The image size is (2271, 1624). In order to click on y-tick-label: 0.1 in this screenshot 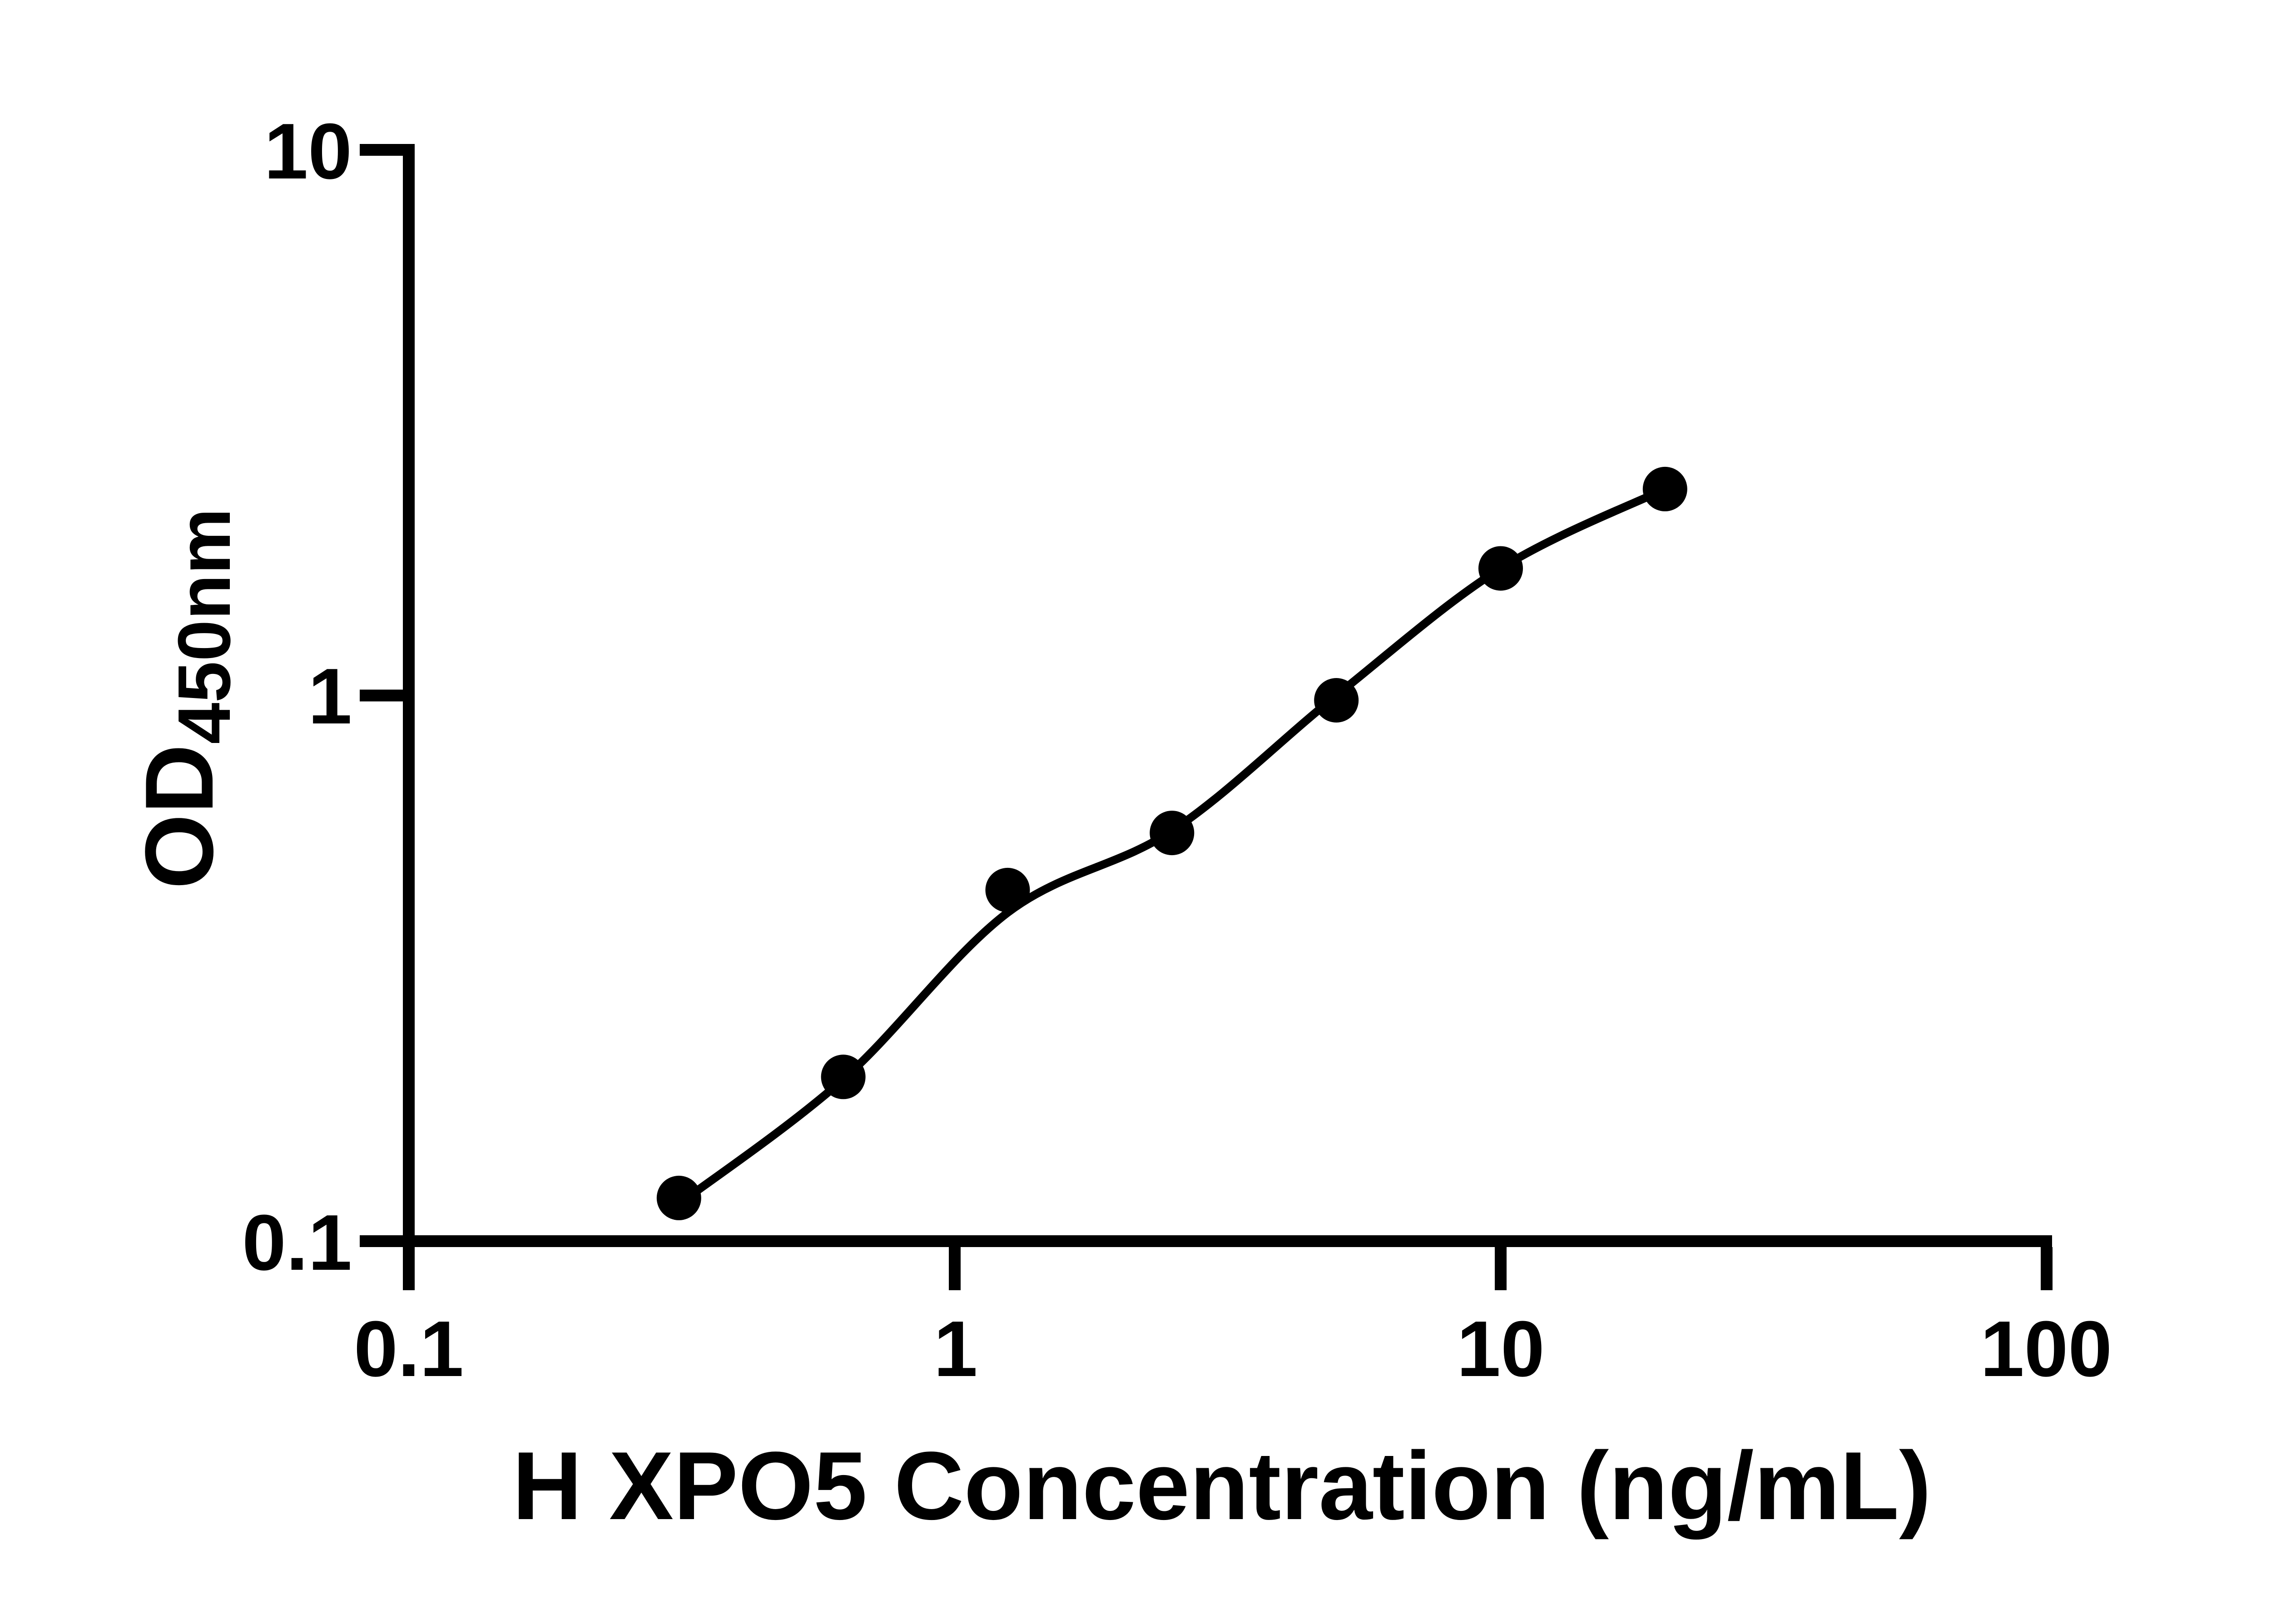, I will do `click(297, 1242)`.